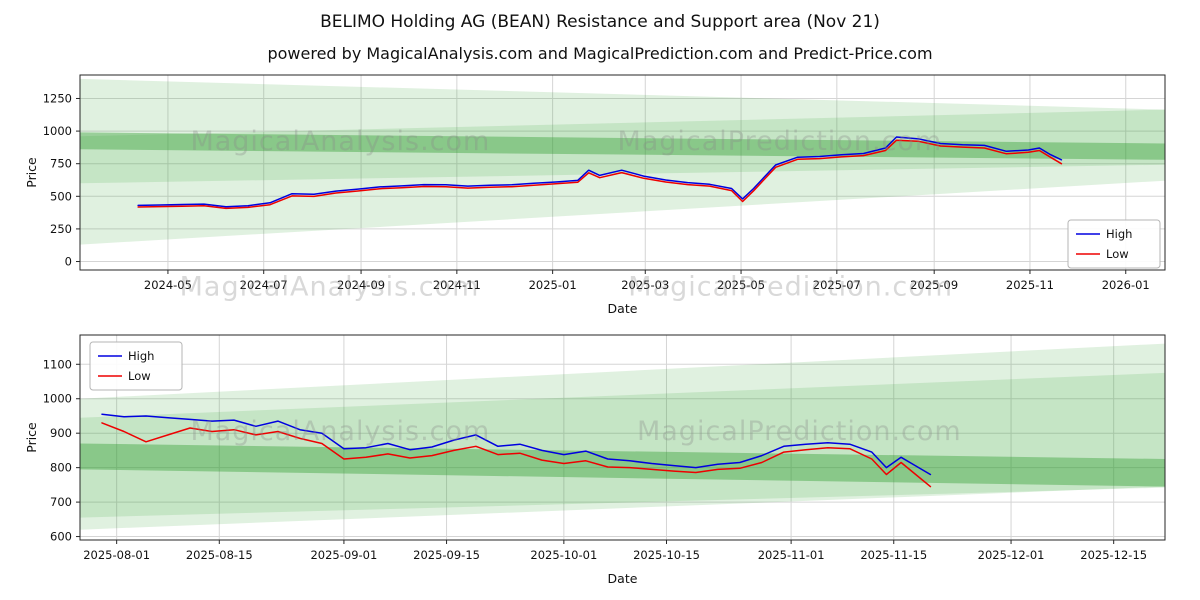 The width and height of the screenshot is (1200, 600). What do you see at coordinates (61, 164) in the screenshot?
I see `svg-text: 750` at bounding box center [61, 164].